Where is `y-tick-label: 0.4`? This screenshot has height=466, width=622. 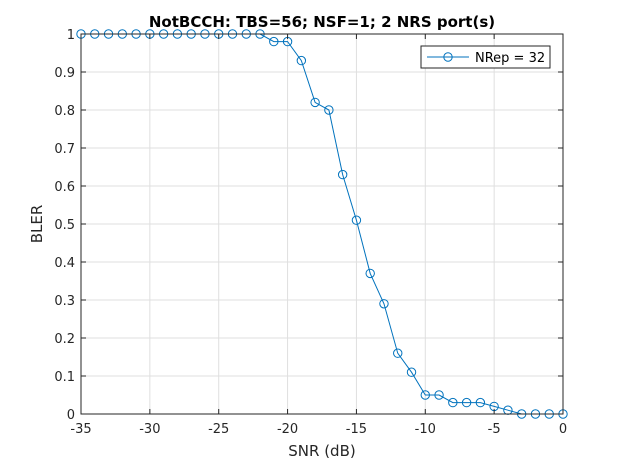 y-tick-label: 0.4 is located at coordinates (64, 263).